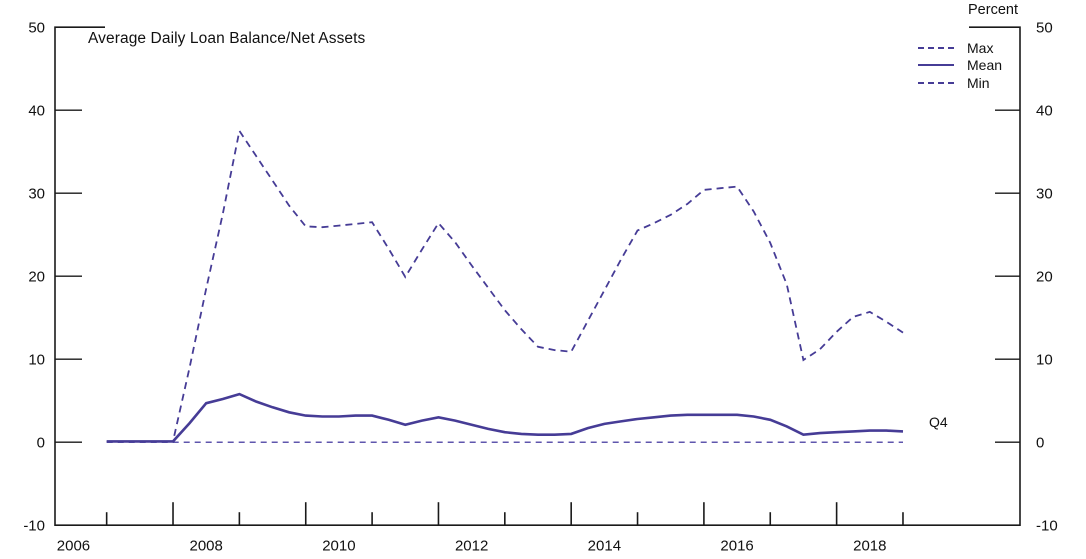 The image size is (1086, 559). Describe the element at coordinates (1044, 110) in the screenshot. I see `y-axis-tick-label-right: 40` at that location.